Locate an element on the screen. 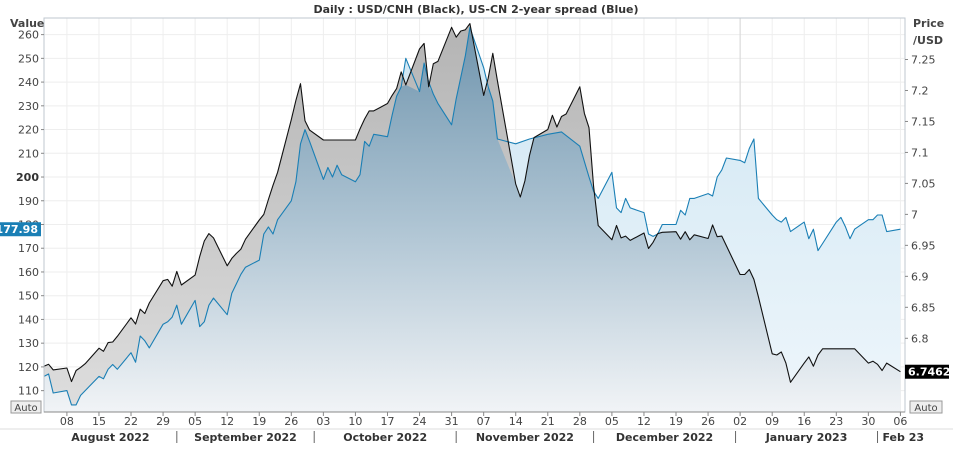  right-tick-label: 6.95 is located at coordinates (923, 245).